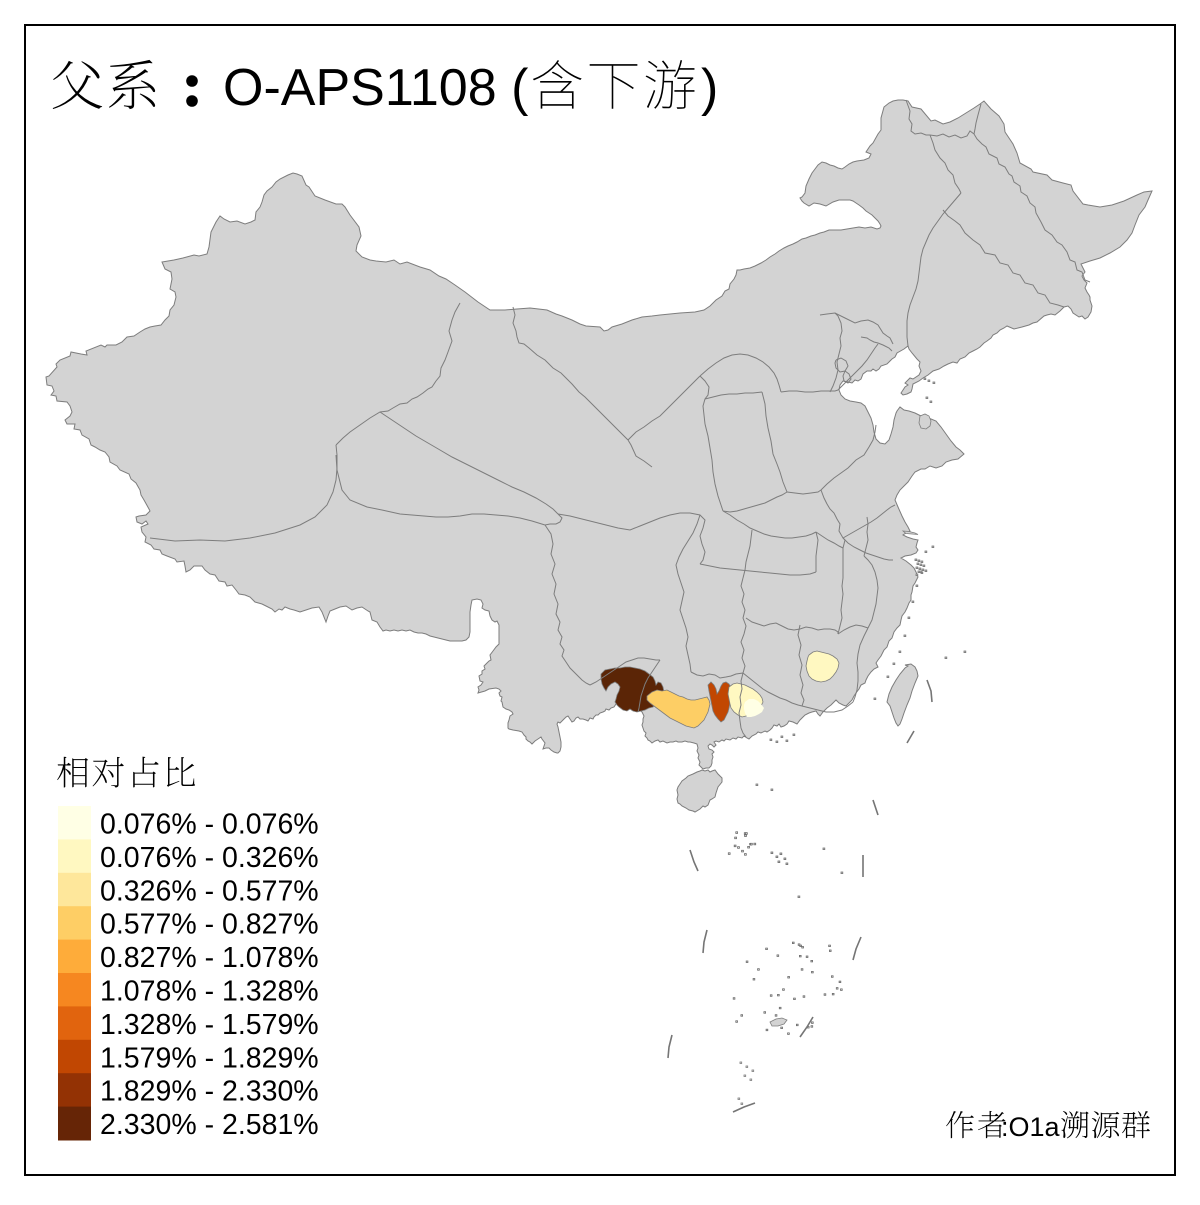 This screenshot has height=1205, width=1200. Describe the element at coordinates (209, 891) in the screenshot. I see `svg-text: 0.326% - 0.577%` at that location.